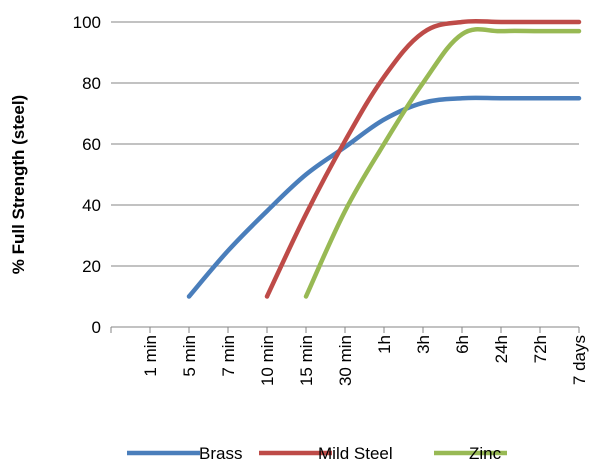 This screenshot has height=468, width=590. I want to click on x-tick-label: 72h, so click(540, 349).